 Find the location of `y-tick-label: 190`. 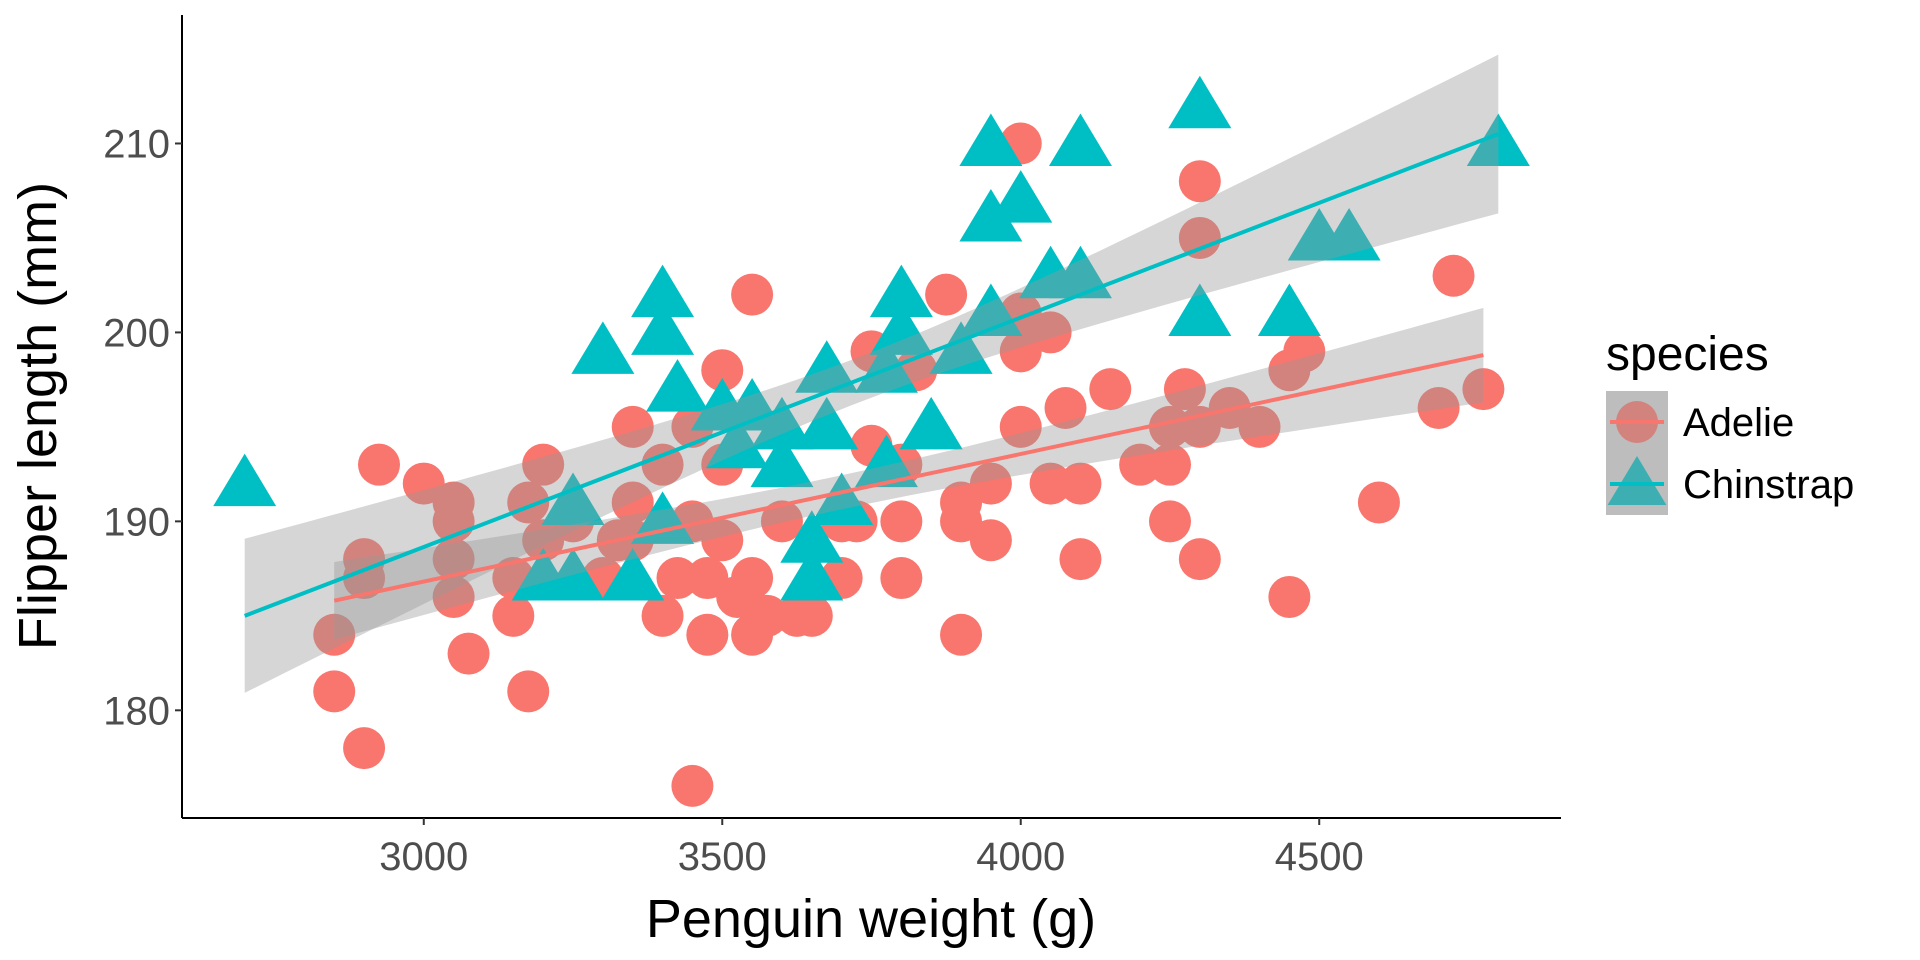

y-tick-label: 190 is located at coordinates (136, 522).